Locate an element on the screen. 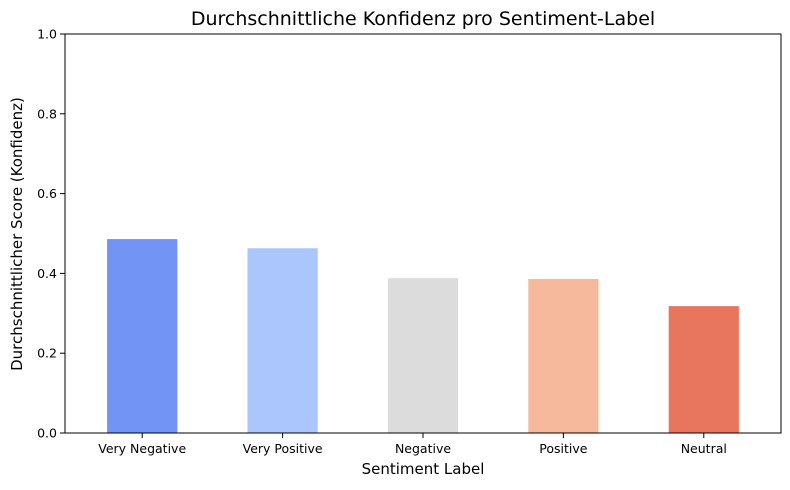 The image size is (790, 490). bar-very-positive is located at coordinates (282, 340).